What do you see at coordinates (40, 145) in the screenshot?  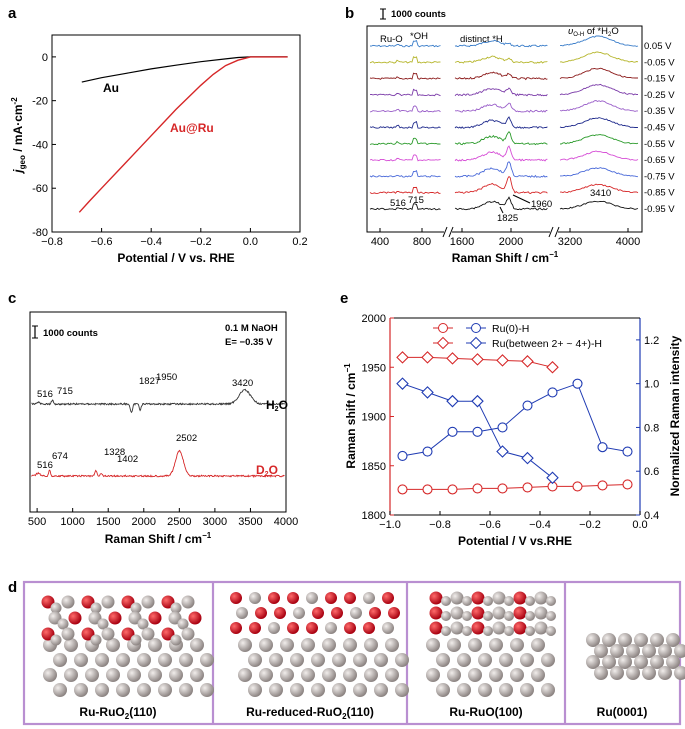 I see `ytick-label-a: -40` at bounding box center [40, 145].